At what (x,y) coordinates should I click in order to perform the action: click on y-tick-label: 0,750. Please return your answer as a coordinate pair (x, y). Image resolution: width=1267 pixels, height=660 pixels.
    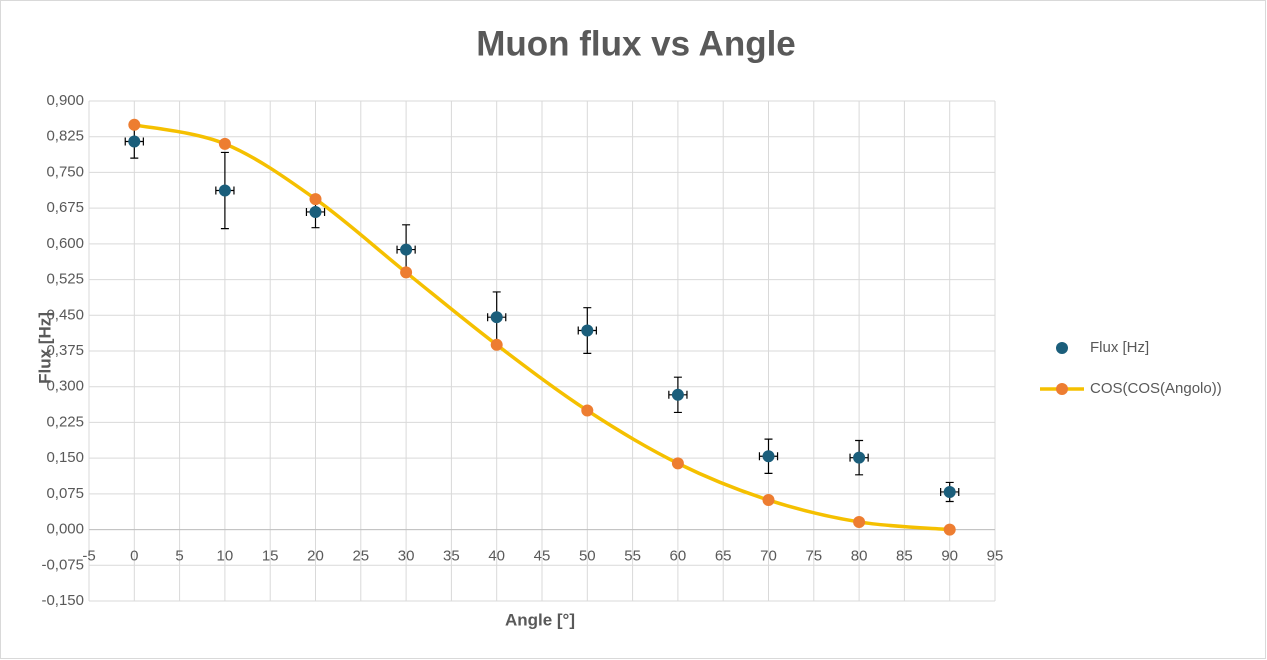
    Looking at the image, I should click on (65, 171).